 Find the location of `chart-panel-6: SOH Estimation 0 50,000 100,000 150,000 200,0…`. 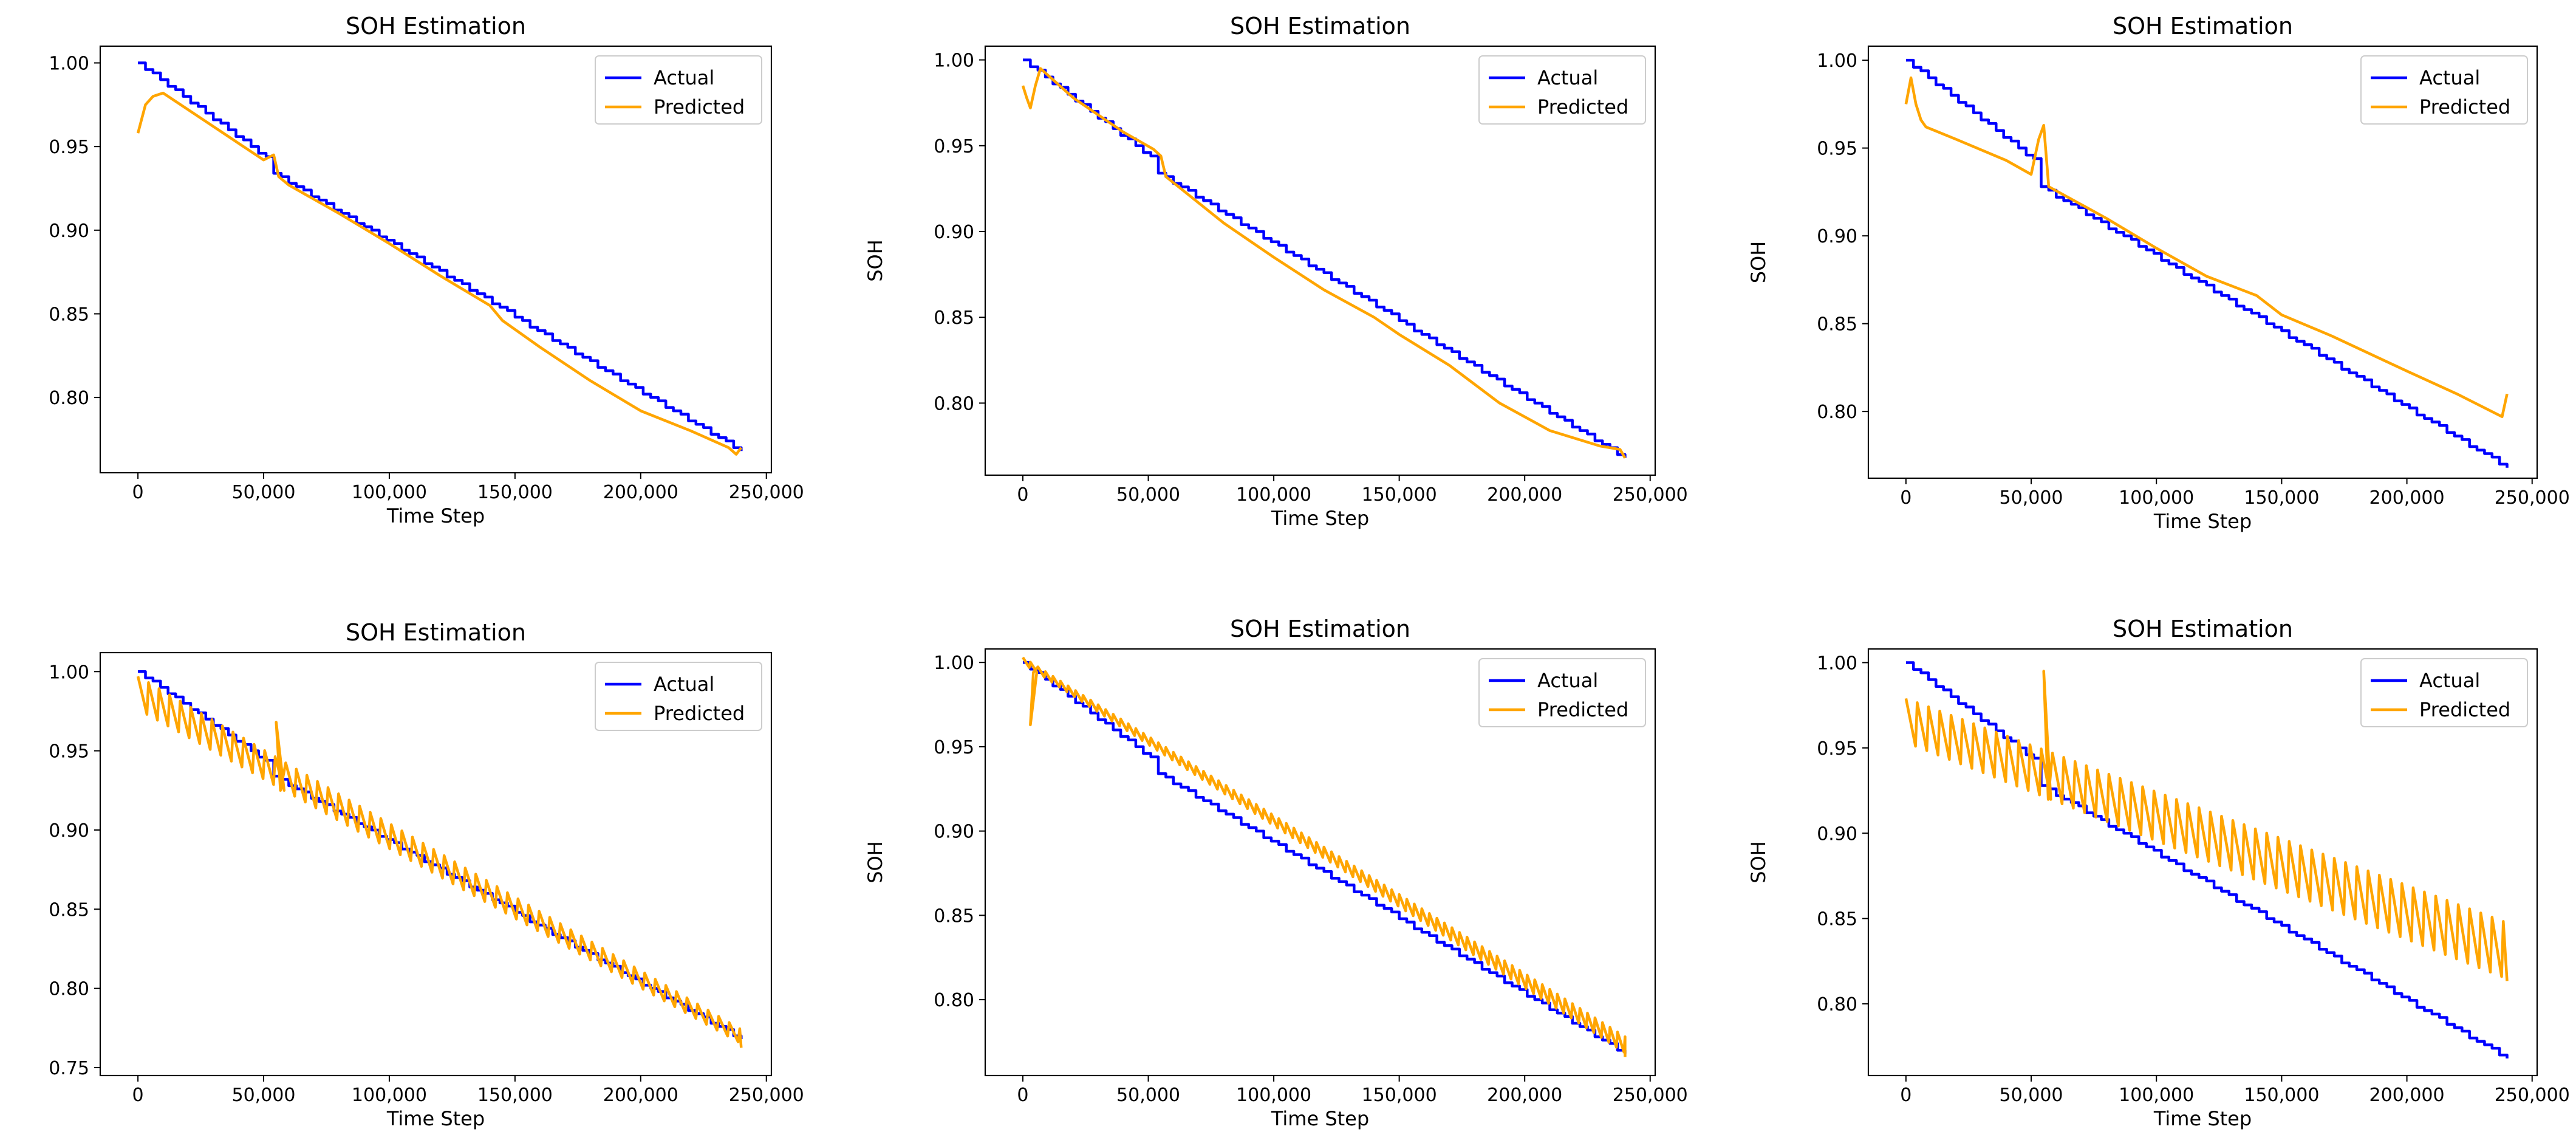

chart-panel-6: SOH Estimation 0 50,000 100,000 150,000 200,0… is located at coordinates (2158, 873).